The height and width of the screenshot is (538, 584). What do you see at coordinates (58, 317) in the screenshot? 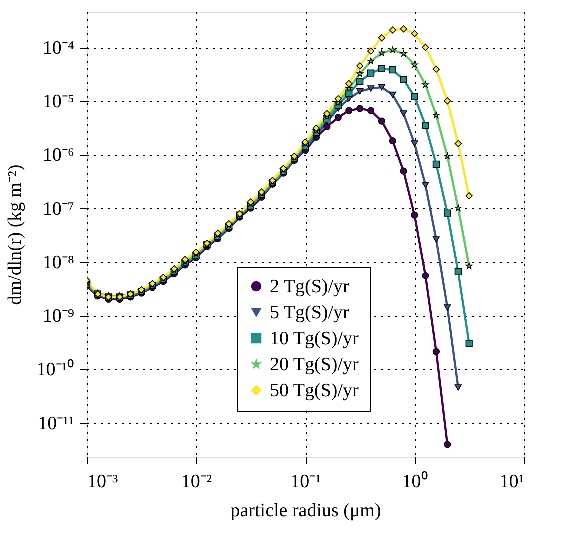
I see `y-tick-label: 10⁻⁹` at bounding box center [58, 317].